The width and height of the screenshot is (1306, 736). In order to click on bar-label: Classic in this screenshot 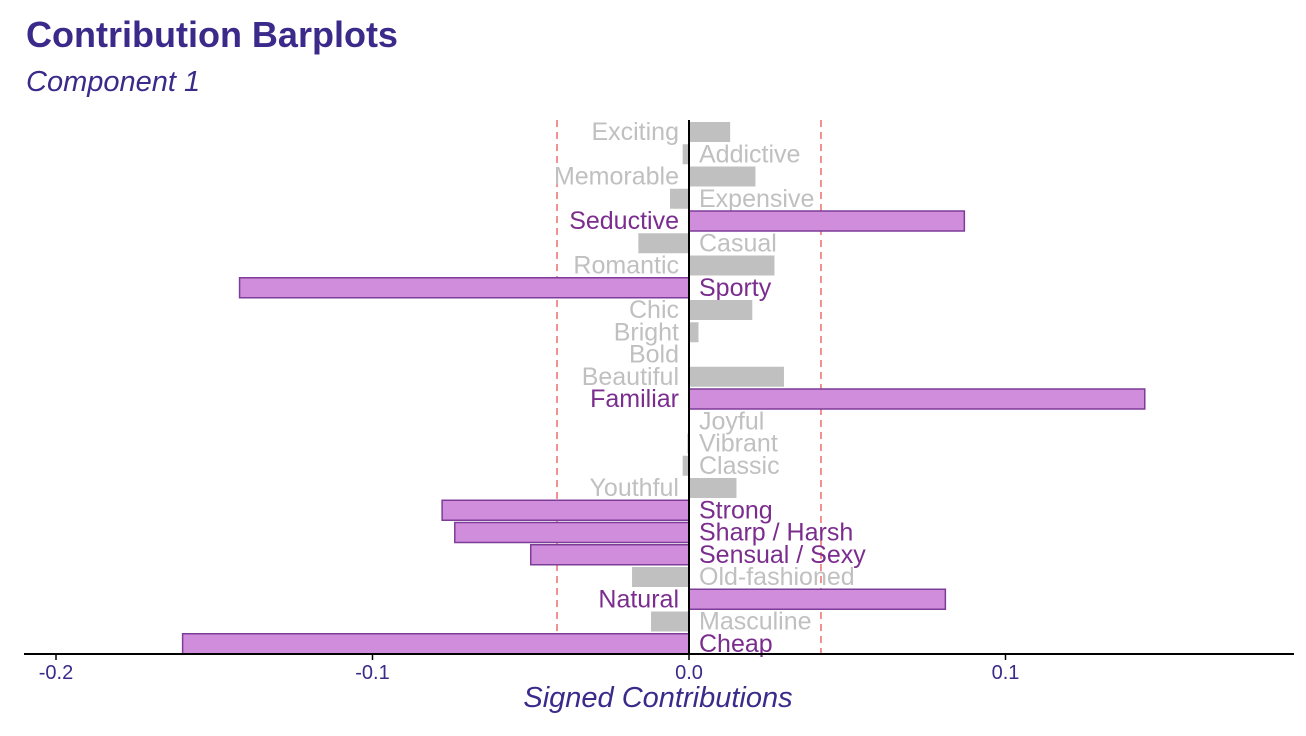, I will do `click(739, 466)`.